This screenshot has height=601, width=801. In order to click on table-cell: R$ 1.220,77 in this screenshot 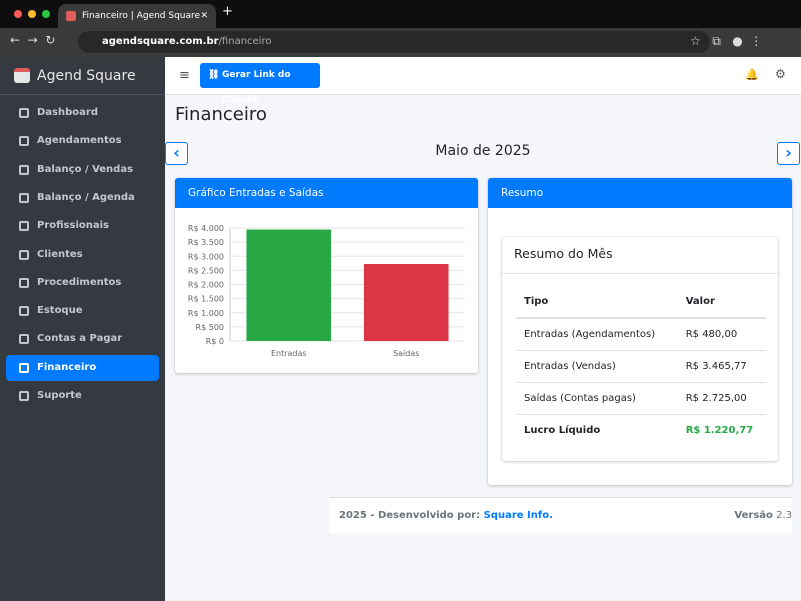, I will do `click(719, 430)`.